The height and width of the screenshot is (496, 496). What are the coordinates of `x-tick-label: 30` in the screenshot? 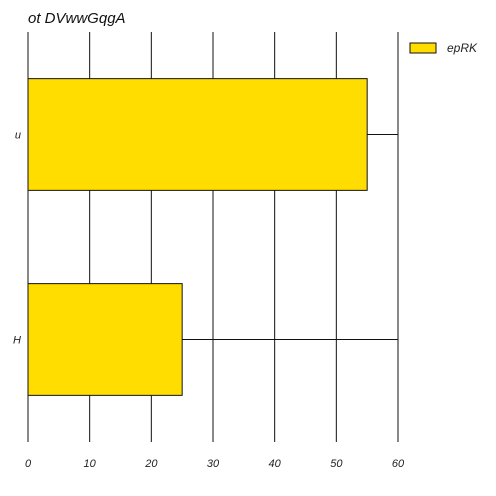 It's located at (213, 464).